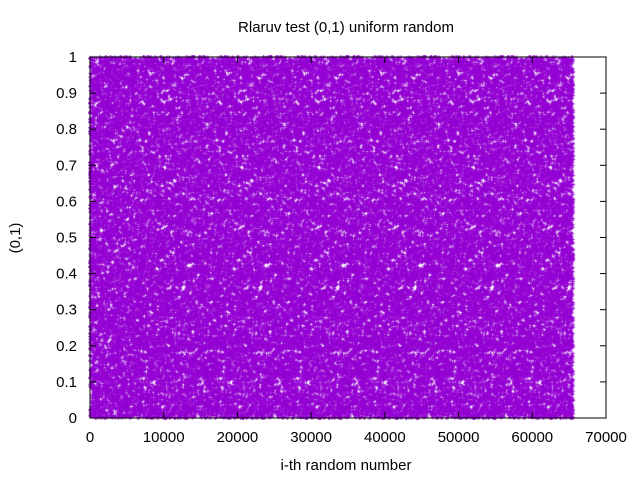 The width and height of the screenshot is (640, 480). Describe the element at coordinates (606, 437) in the screenshot. I see `x-tick-label: 70000` at that location.